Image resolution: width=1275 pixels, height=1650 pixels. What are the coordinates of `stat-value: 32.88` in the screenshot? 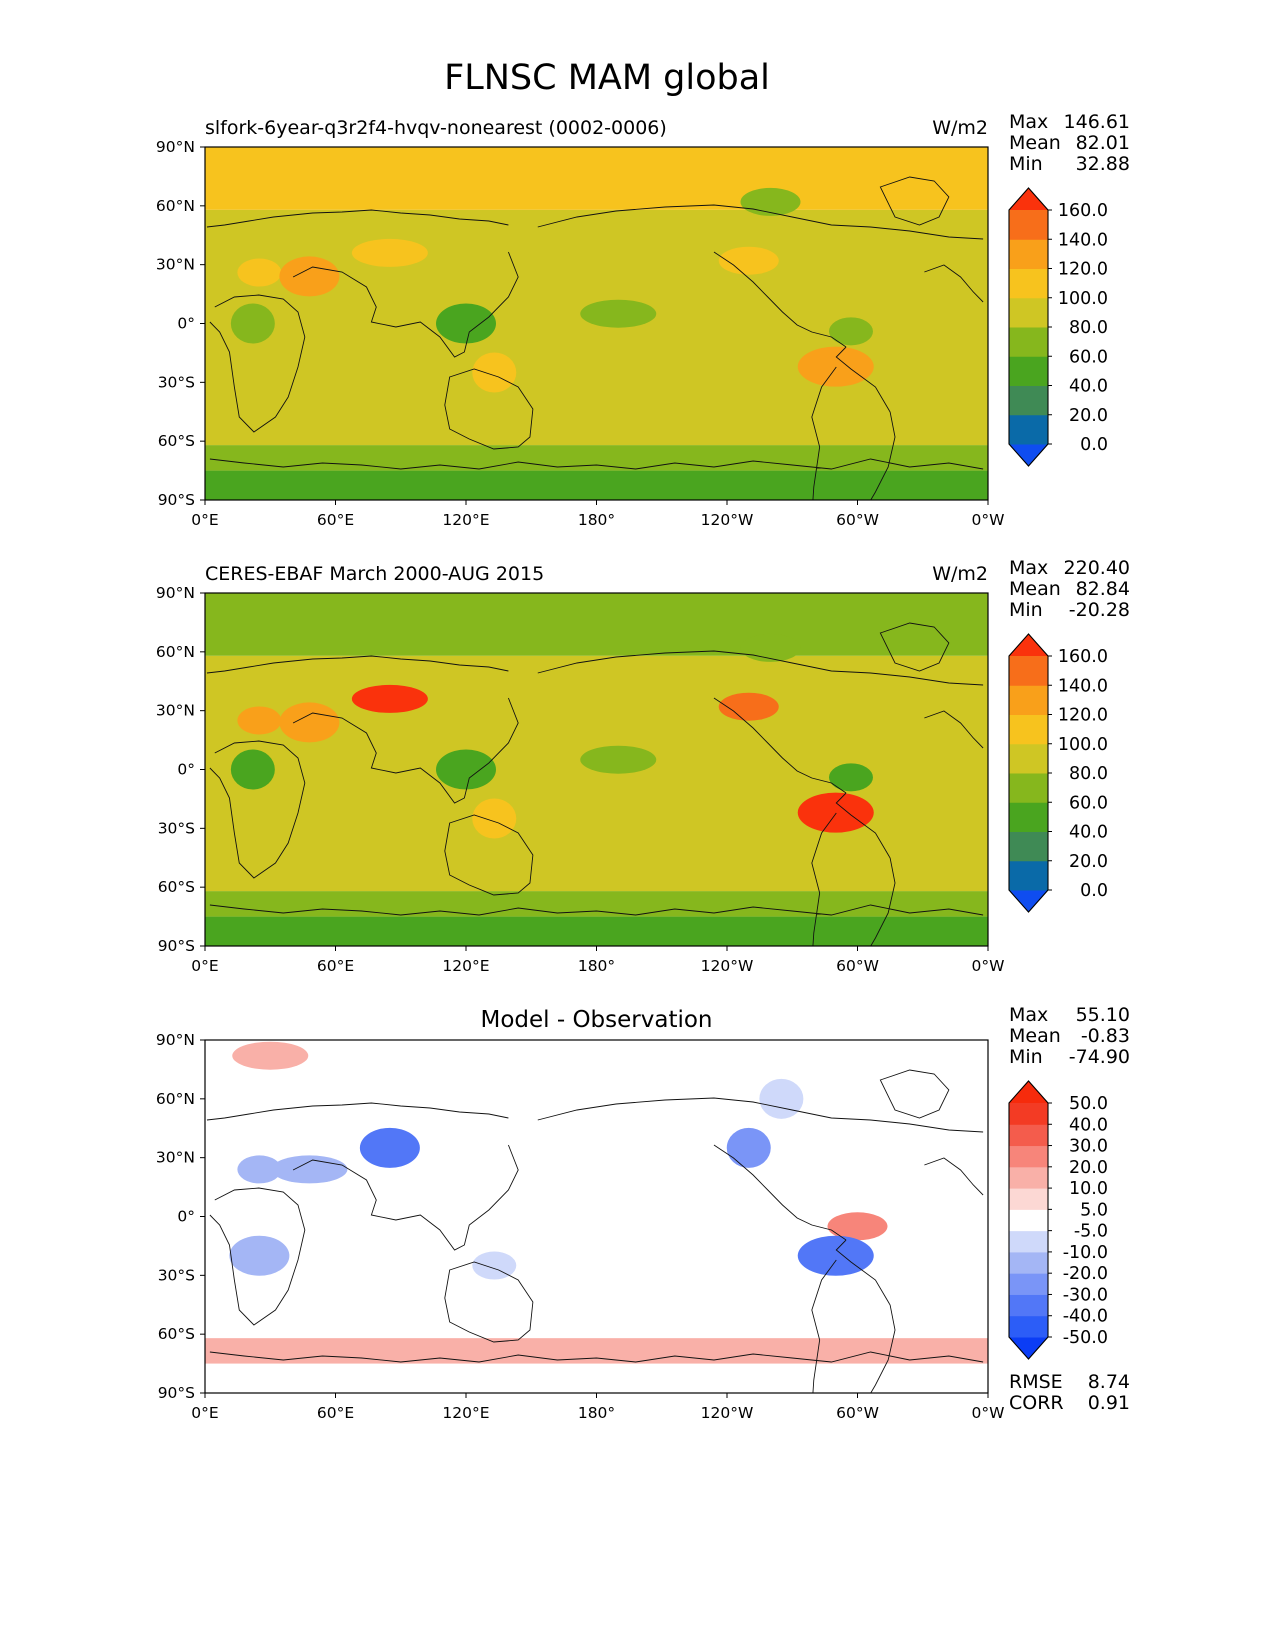 It's located at (1103, 164).